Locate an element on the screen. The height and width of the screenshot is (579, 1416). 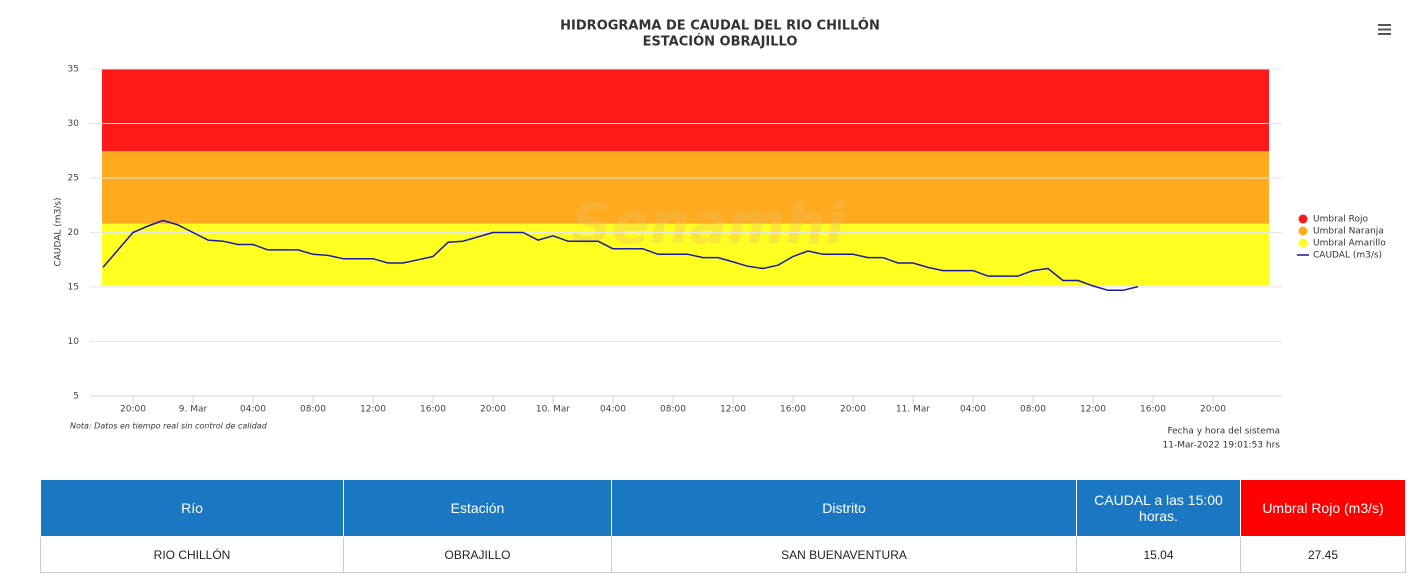
header-cell: Río is located at coordinates (192, 508).